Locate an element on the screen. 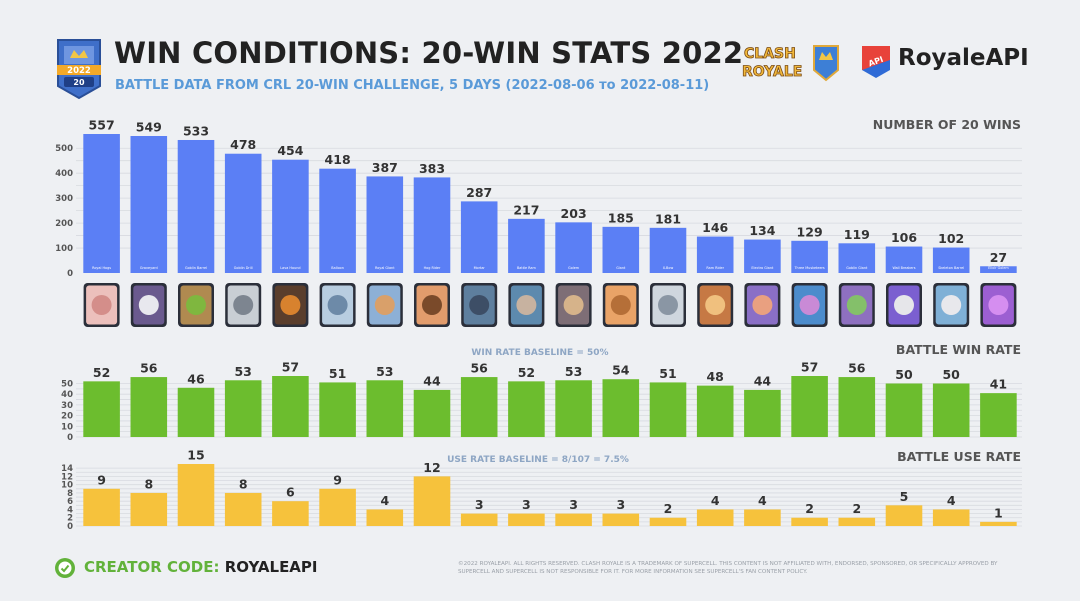 This screenshot has width=1080, height=601. wins-category-label: Giant is located at coordinates (621, 268).